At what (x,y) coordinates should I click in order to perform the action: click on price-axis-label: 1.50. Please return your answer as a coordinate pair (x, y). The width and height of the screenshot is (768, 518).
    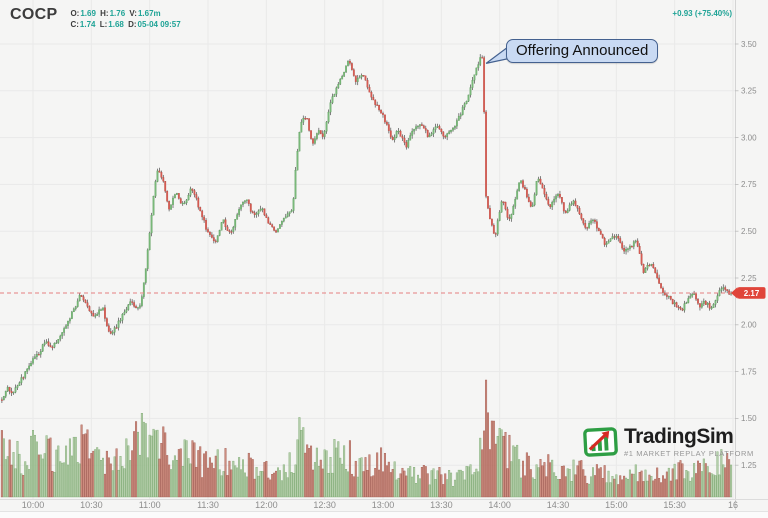
    Looking at the image, I should click on (749, 418).